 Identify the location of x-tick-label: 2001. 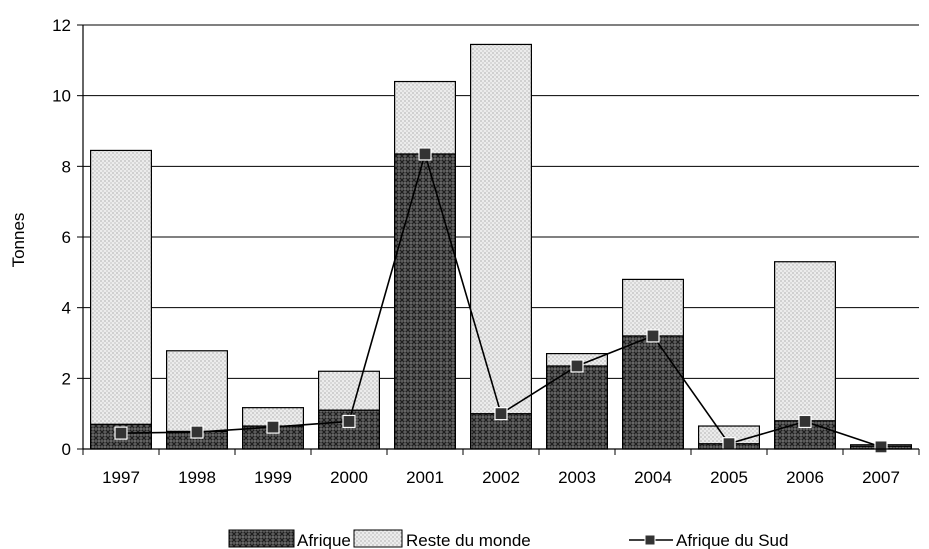
(425, 477).